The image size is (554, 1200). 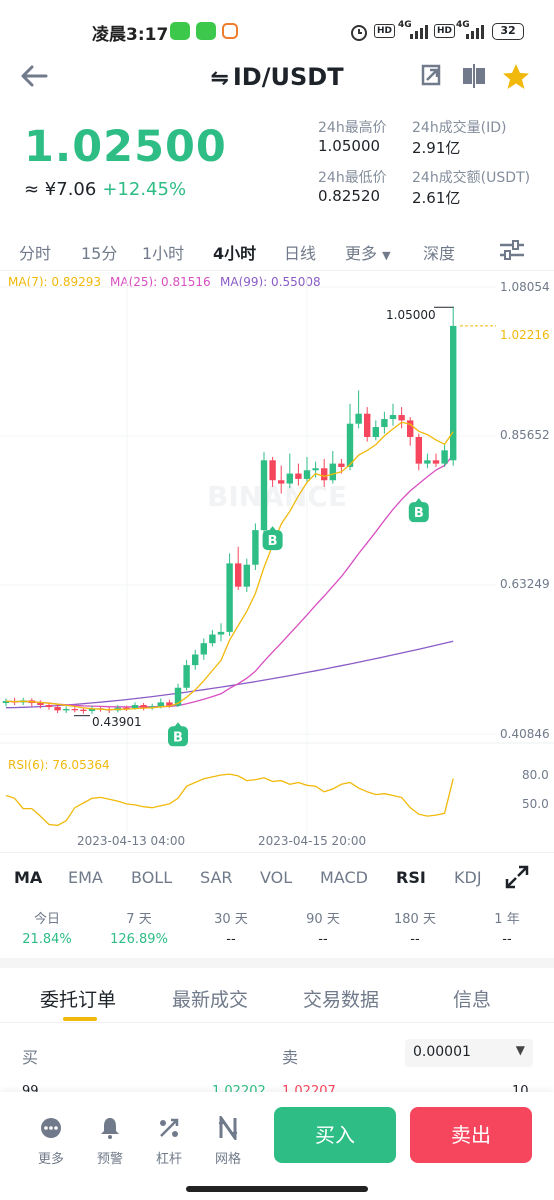 What do you see at coordinates (507, 927) in the screenshot?
I see `perf-1y: 1 年 --` at bounding box center [507, 927].